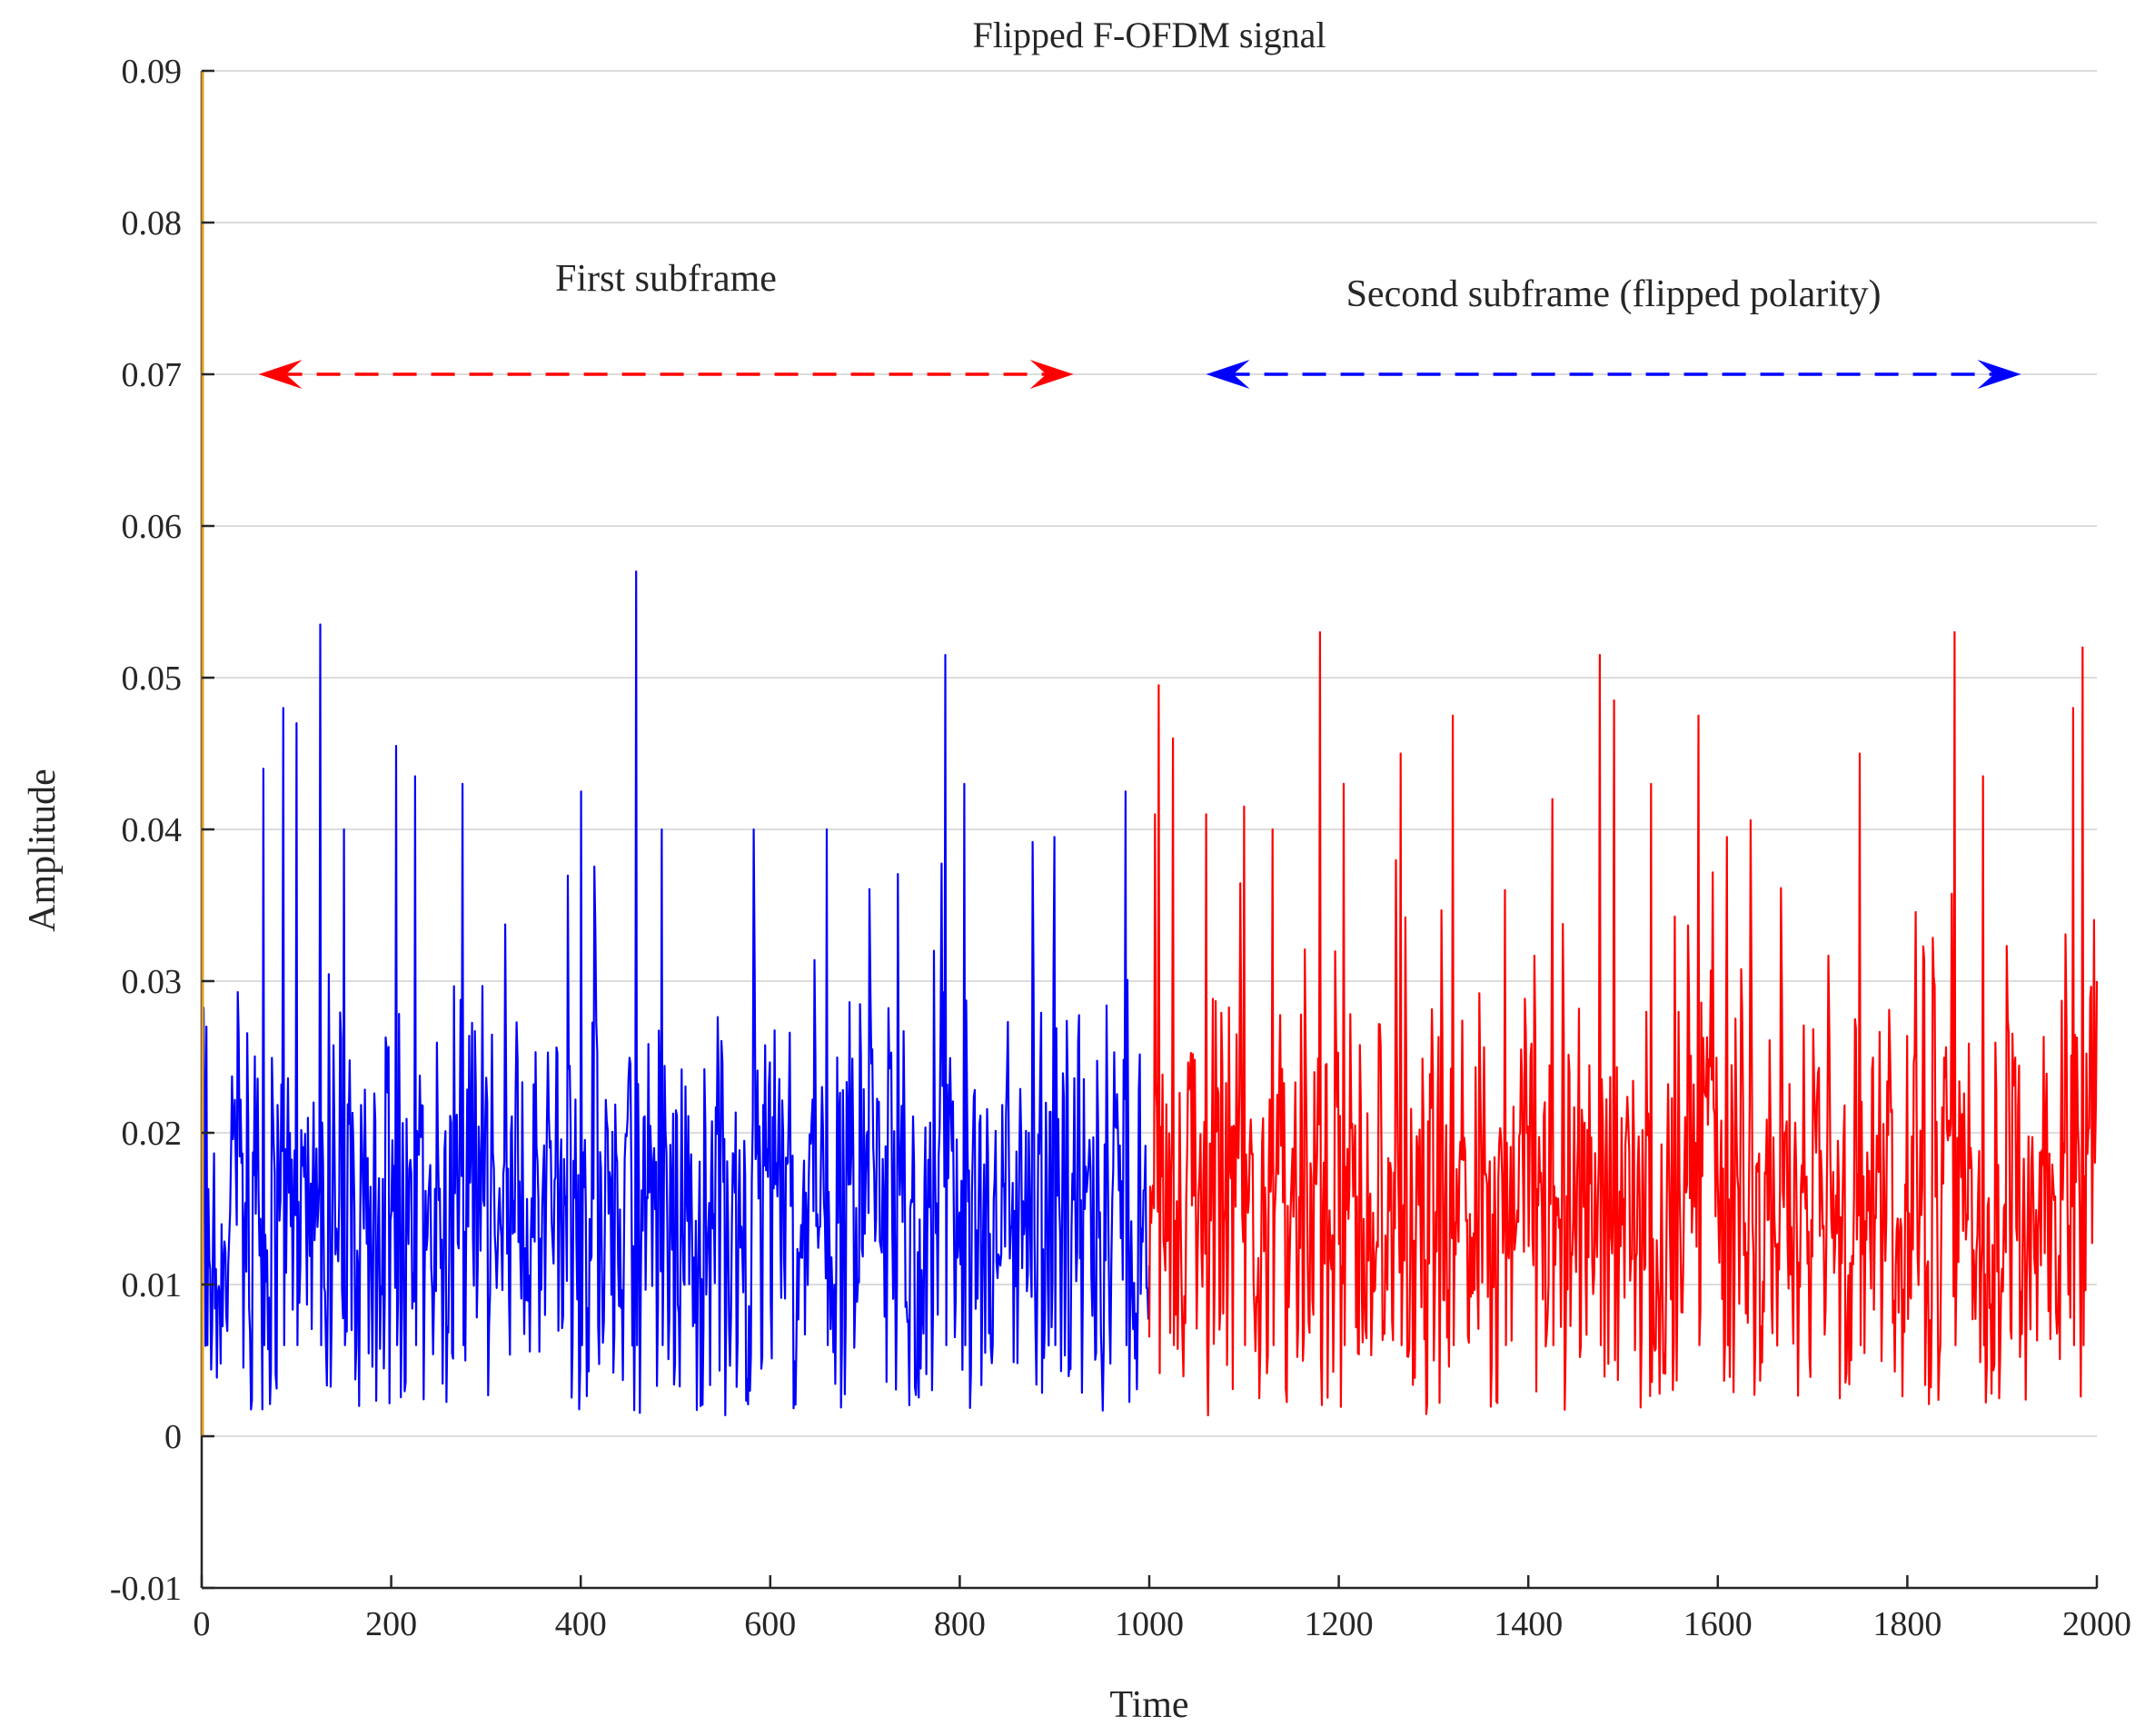 Image resolution: width=2155 pixels, height=1736 pixels. Describe the element at coordinates (1148, 1705) in the screenshot. I see `x-axis-title: Time` at that location.